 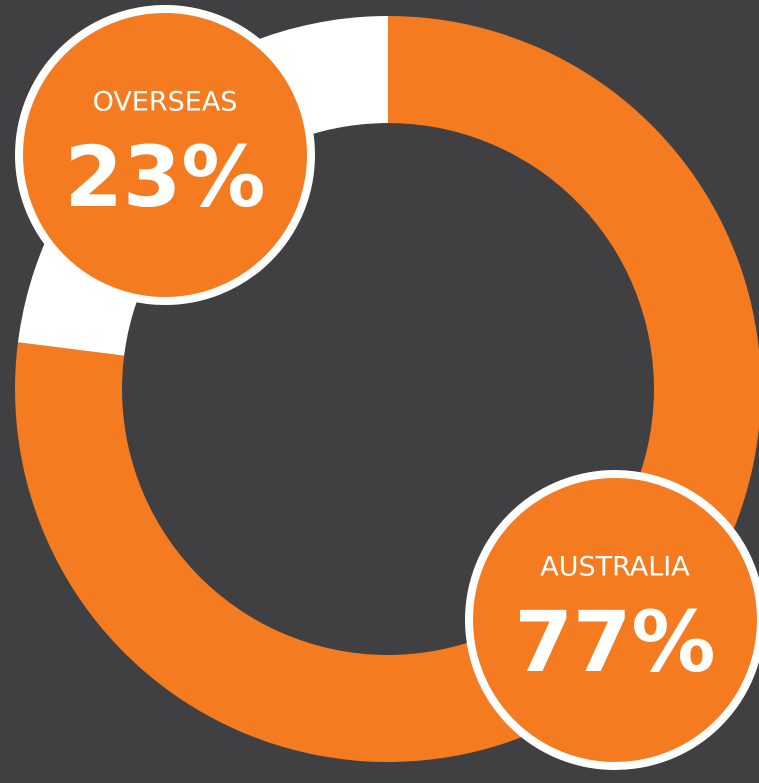 I want to click on slice-name: AUSTRALIA, so click(x=615, y=567).